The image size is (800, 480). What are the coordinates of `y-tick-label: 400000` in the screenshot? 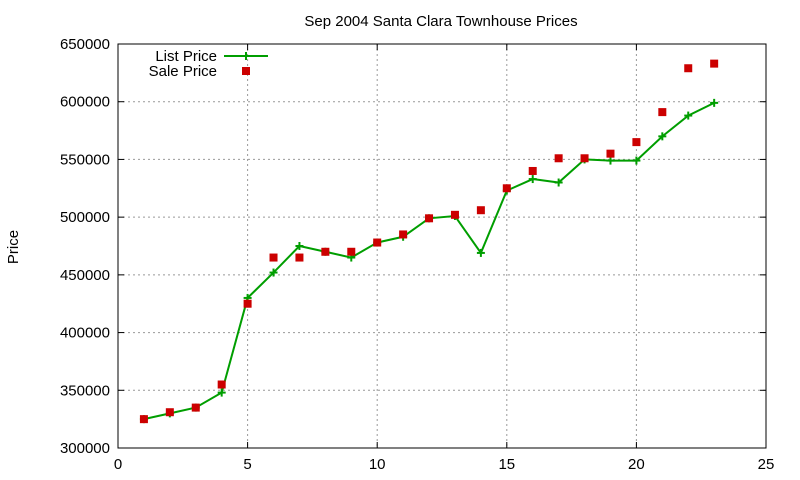 It's located at (85, 333).